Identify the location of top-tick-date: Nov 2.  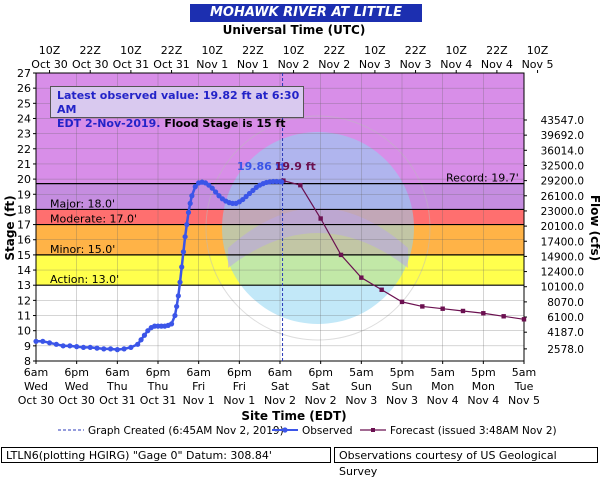
(294, 64).